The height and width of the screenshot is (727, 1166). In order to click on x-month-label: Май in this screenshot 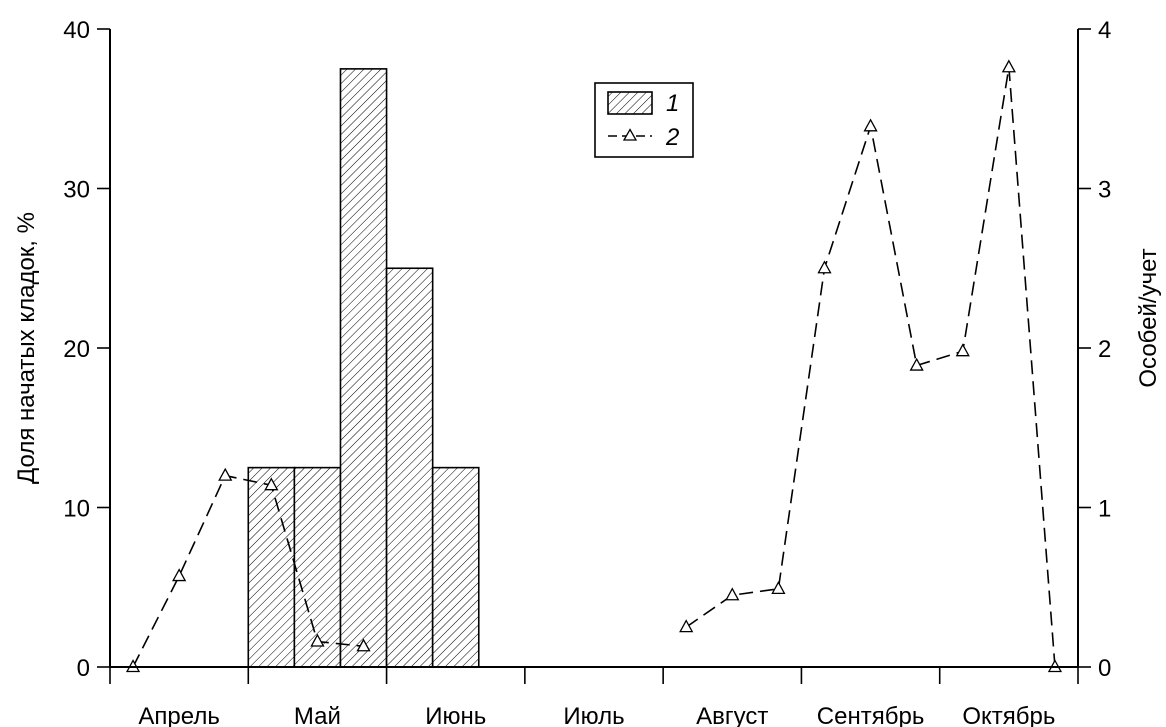, I will do `click(317, 715)`.